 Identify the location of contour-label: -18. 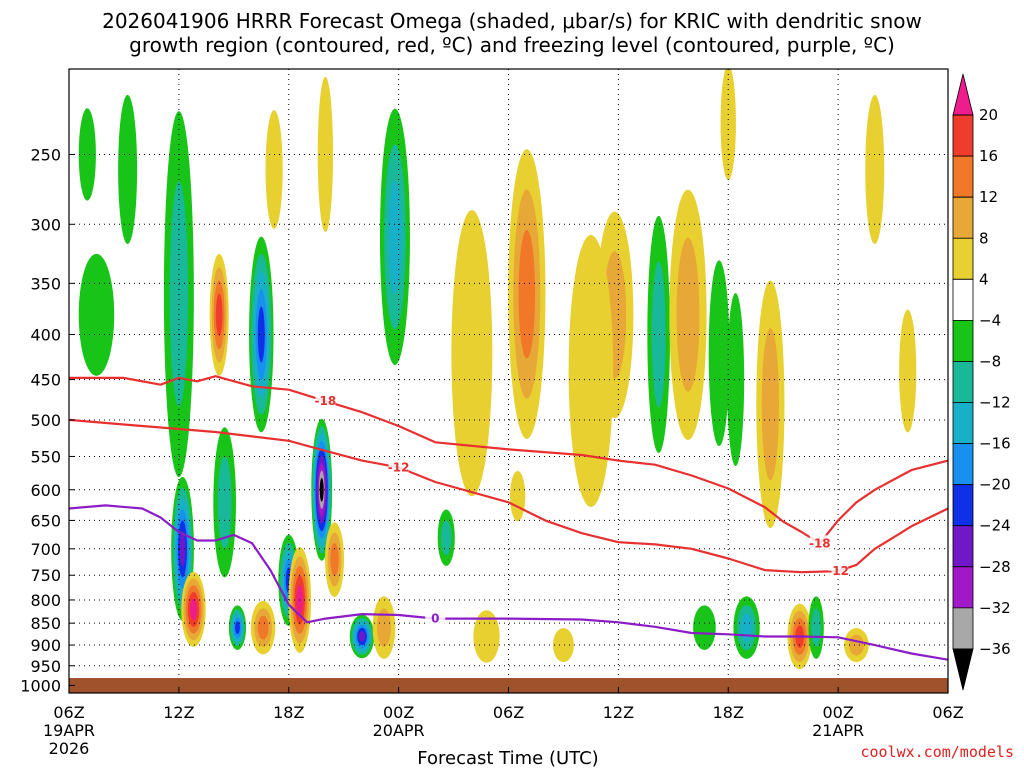
(820, 543).